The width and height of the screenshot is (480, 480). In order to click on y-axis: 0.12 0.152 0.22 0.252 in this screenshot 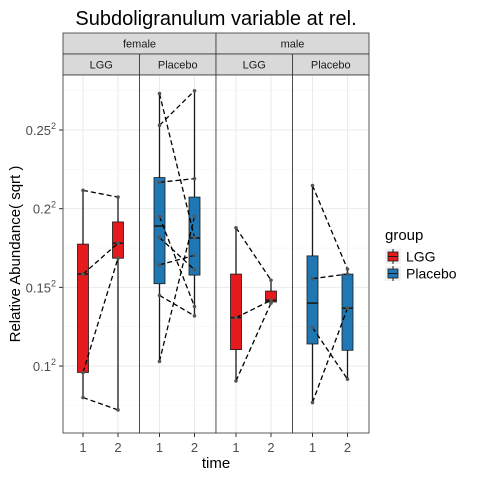, I will do `click(44, 247)`.